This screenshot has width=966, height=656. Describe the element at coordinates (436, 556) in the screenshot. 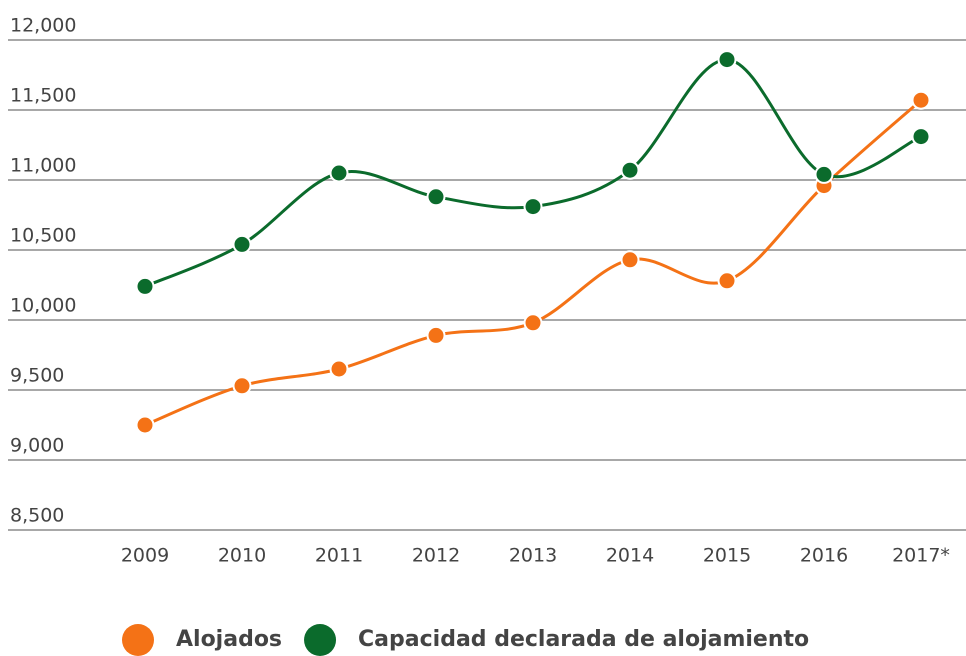

I see `x-tick-label: 2012` at that location.